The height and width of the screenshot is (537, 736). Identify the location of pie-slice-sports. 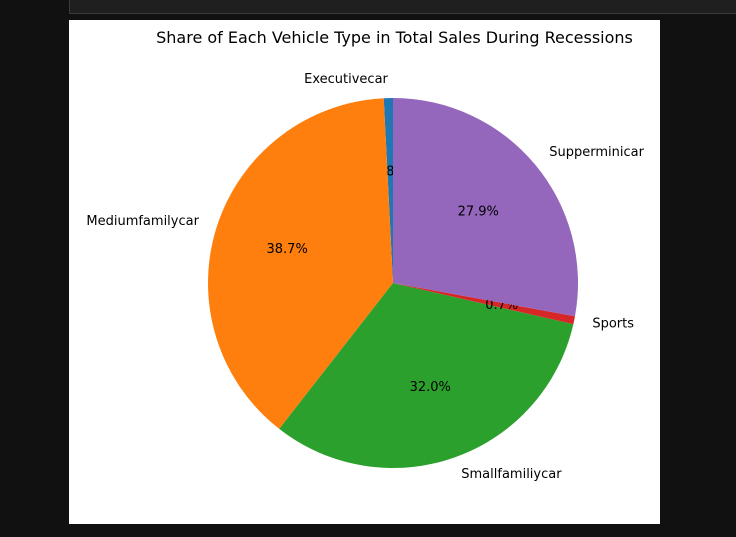
(484, 304).